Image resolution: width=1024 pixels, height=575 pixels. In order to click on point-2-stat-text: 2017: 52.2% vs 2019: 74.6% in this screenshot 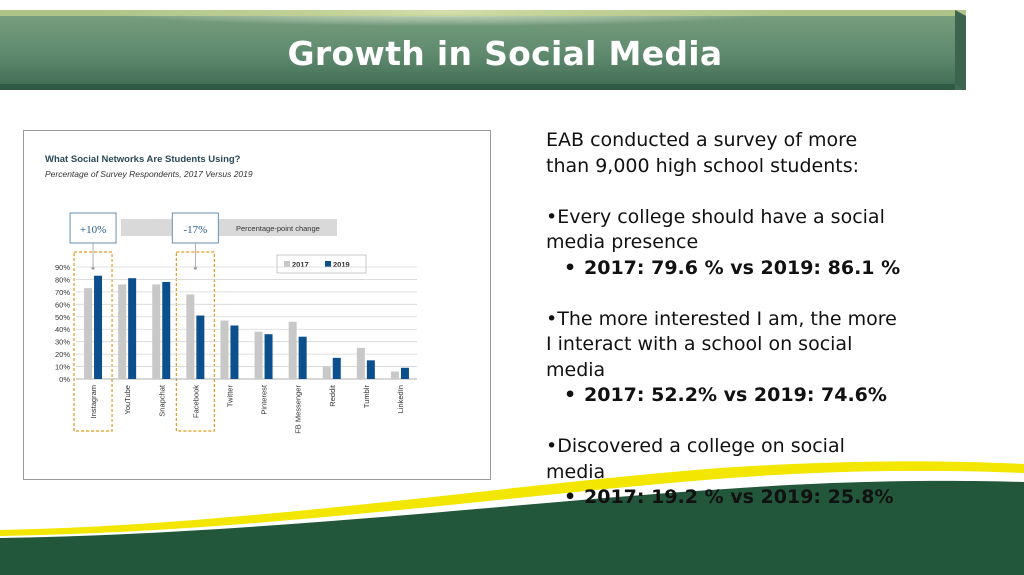, I will do `click(735, 395)`.